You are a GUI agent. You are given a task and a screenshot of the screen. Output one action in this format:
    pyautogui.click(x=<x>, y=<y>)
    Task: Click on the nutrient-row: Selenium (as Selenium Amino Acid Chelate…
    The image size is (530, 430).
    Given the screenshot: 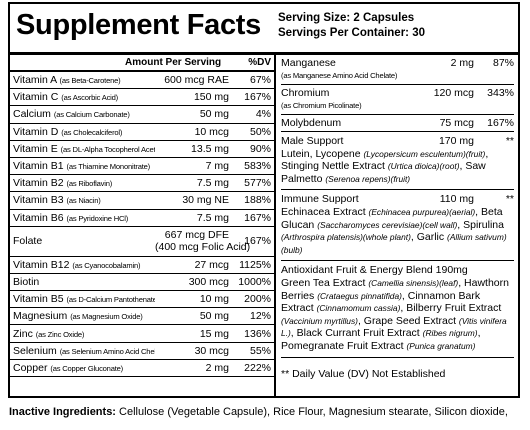 What is the action you would take?
    pyautogui.click(x=142, y=351)
    